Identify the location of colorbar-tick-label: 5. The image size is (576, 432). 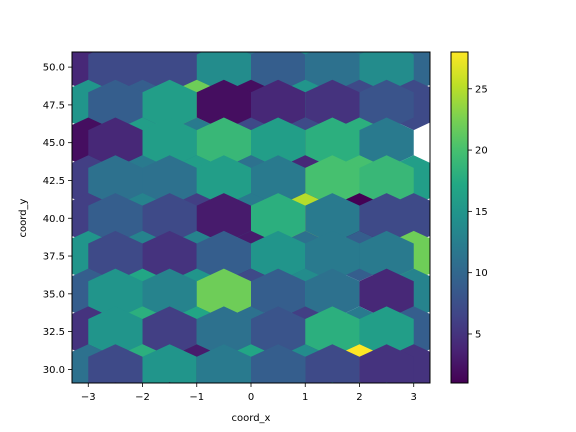
(478, 334).